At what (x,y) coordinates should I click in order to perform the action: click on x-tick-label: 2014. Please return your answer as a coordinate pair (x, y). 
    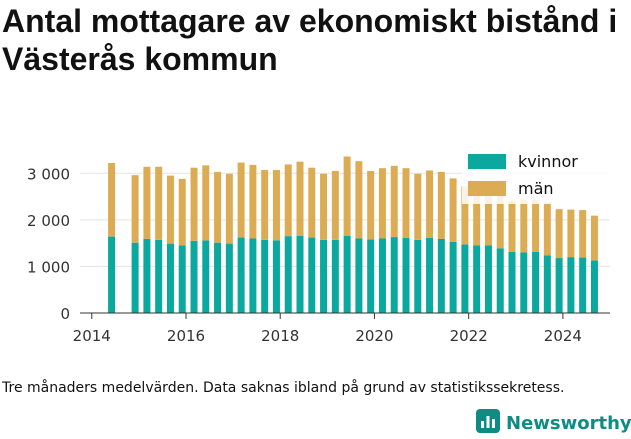
    Looking at the image, I should click on (92, 336).